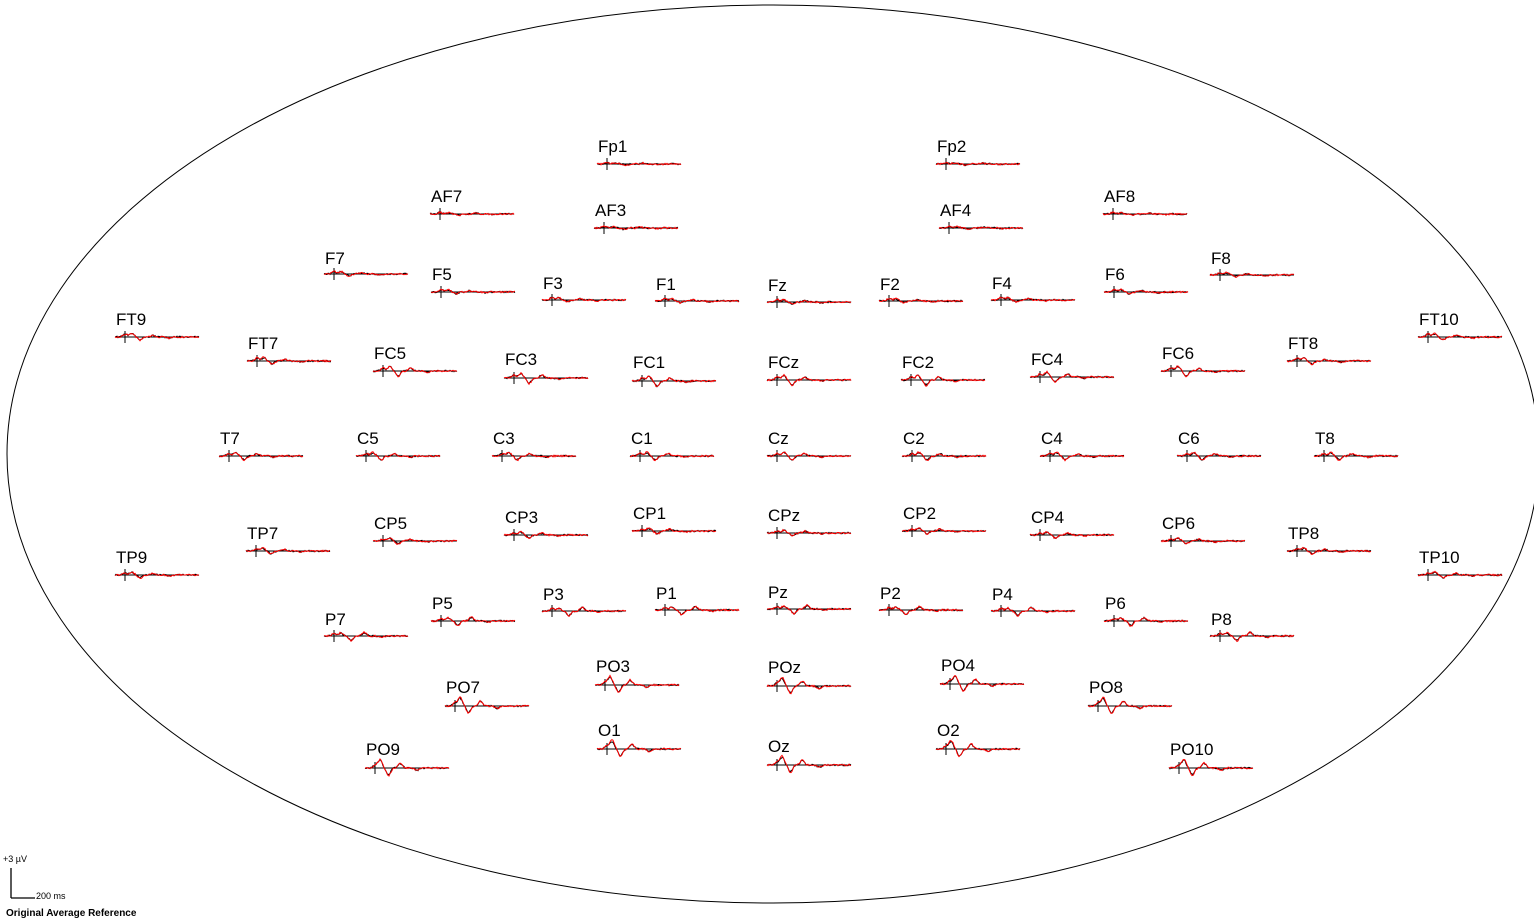 Image resolution: width=1534 pixels, height=922 pixels. What do you see at coordinates (407, 758) in the screenshot?
I see `channel-po9: PO9` at bounding box center [407, 758].